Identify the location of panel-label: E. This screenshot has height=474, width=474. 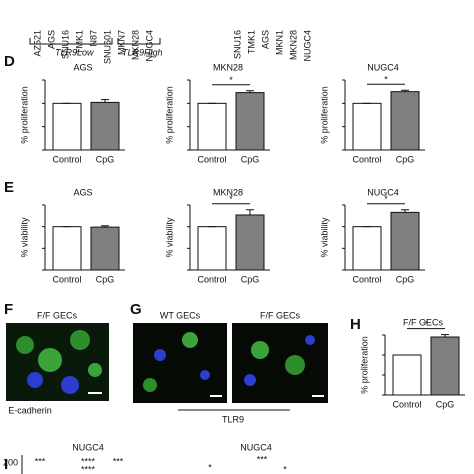
(9, 187).